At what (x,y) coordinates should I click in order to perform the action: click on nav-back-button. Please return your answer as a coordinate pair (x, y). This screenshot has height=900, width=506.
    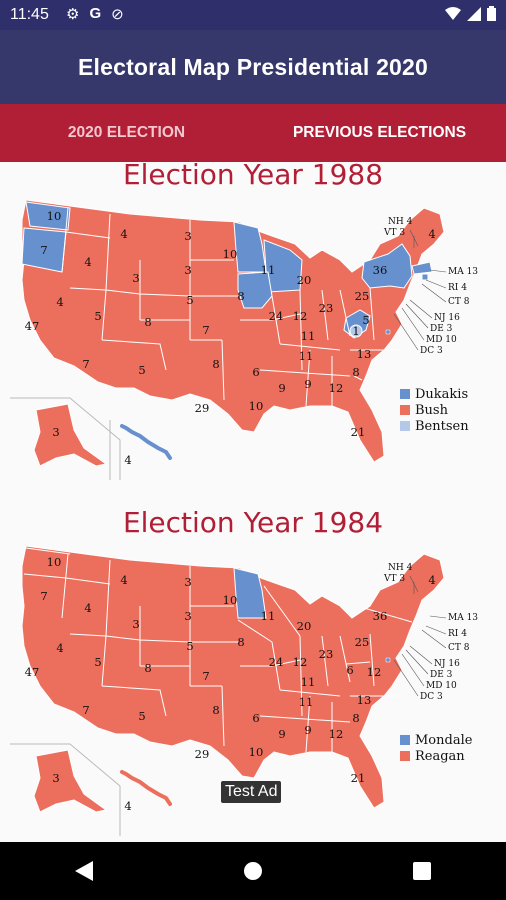
    Looking at the image, I should click on (84, 871).